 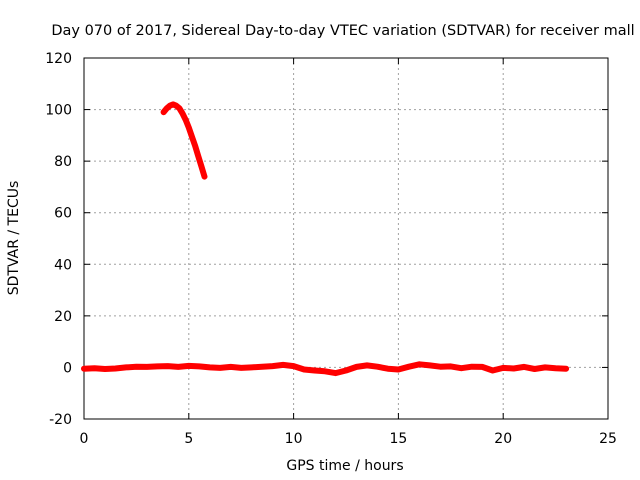 What do you see at coordinates (294, 439) in the screenshot?
I see `x-tick-label: 10` at bounding box center [294, 439].